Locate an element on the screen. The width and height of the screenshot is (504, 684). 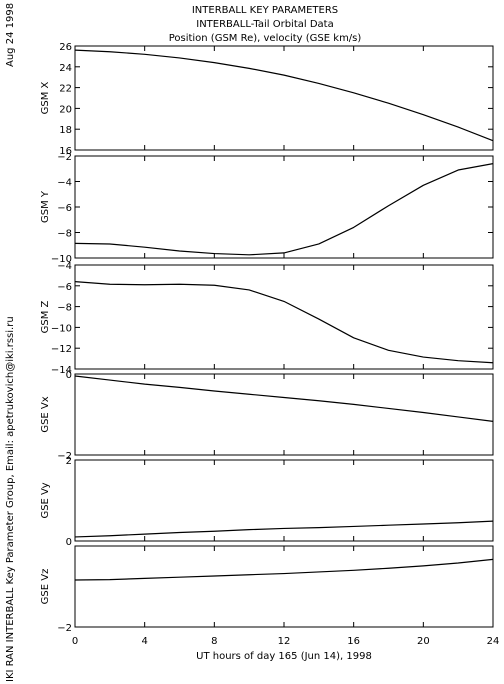
panel-gse-vx: −2 0 GSE Vx is located at coordinates (267, 416).